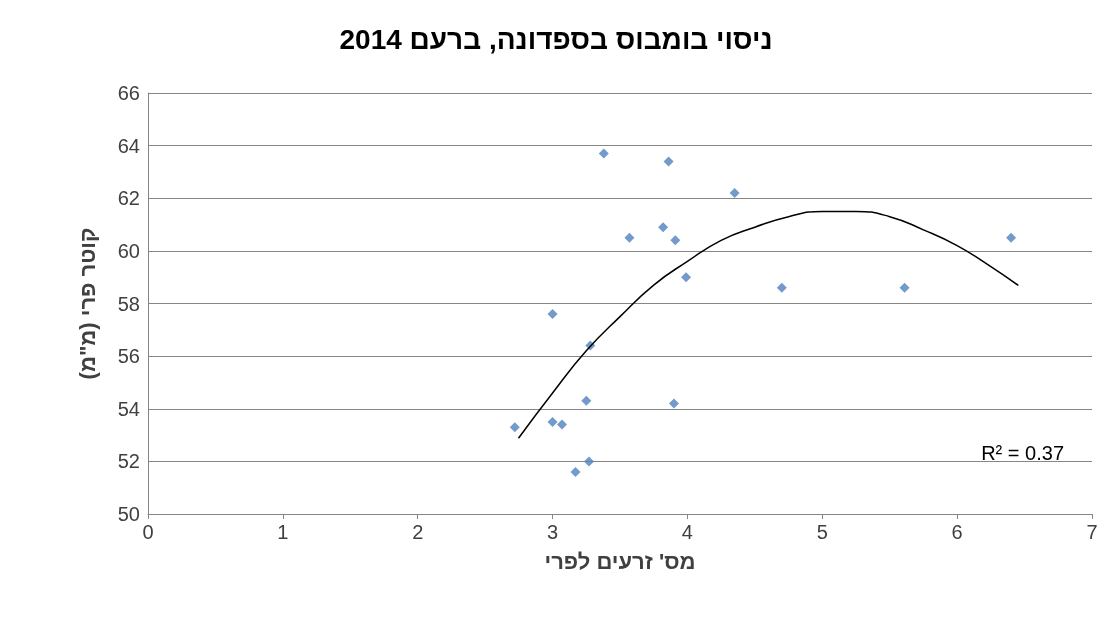 The width and height of the screenshot is (1112, 628). Describe the element at coordinates (620, 561) in the screenshot. I see `x-axis-title: מס' זרעים לפרי` at that location.